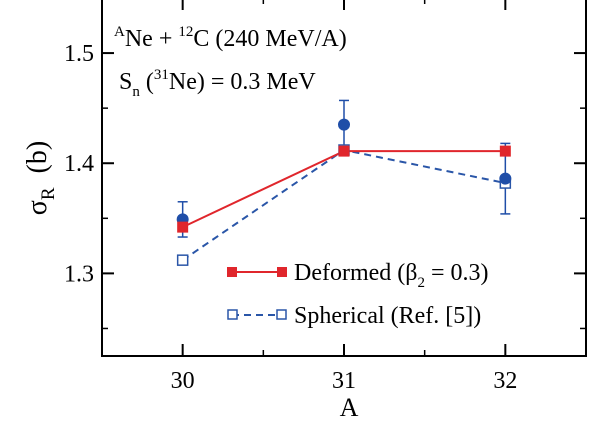 This screenshot has height=423, width=606. I want to click on reaction-ne: Ne +, so click(152, 39).